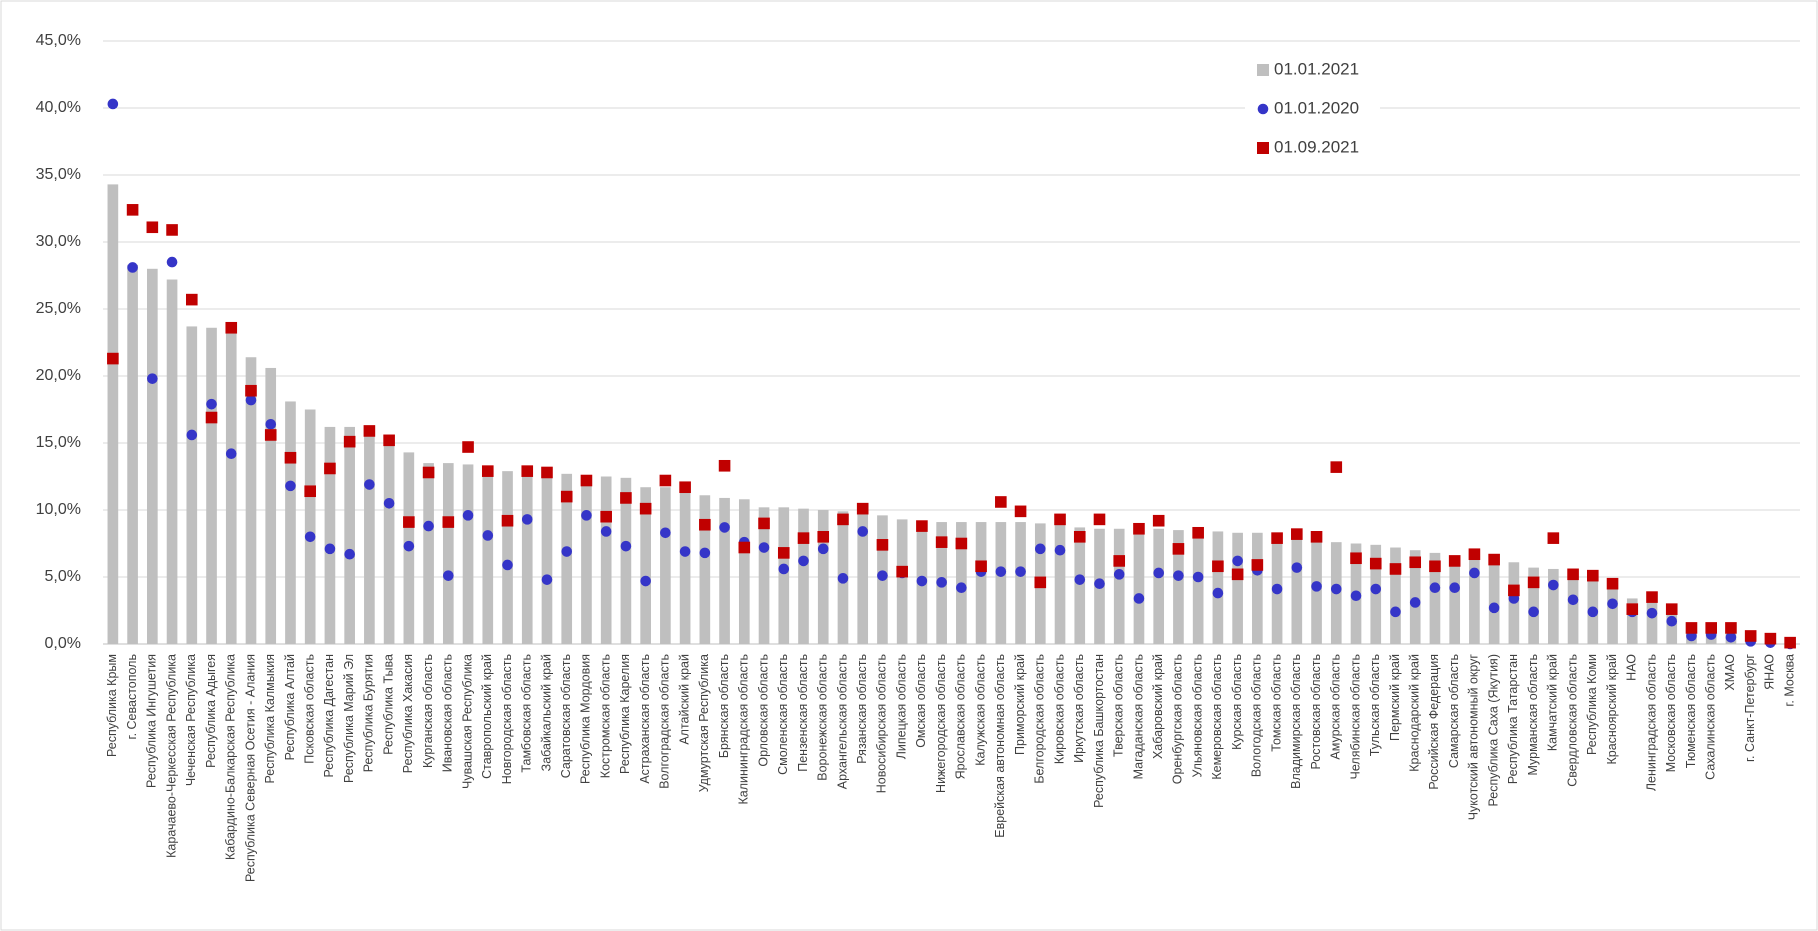 This screenshot has height=931, width=1818. I want to click on x-tick-label: Вологодская область, so click(1257, 715).